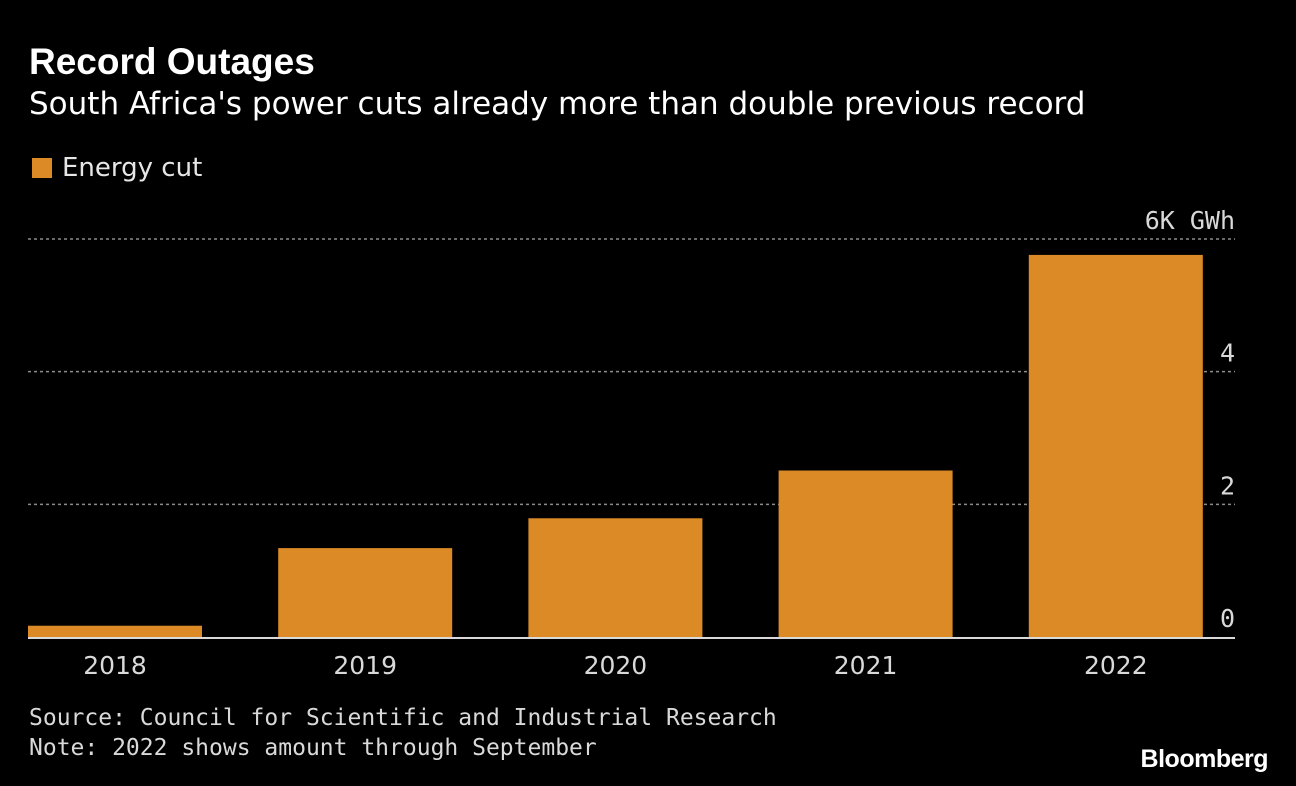 Image resolution: width=1296 pixels, height=786 pixels. I want to click on legend-swatch-energy-cut, so click(42, 168).